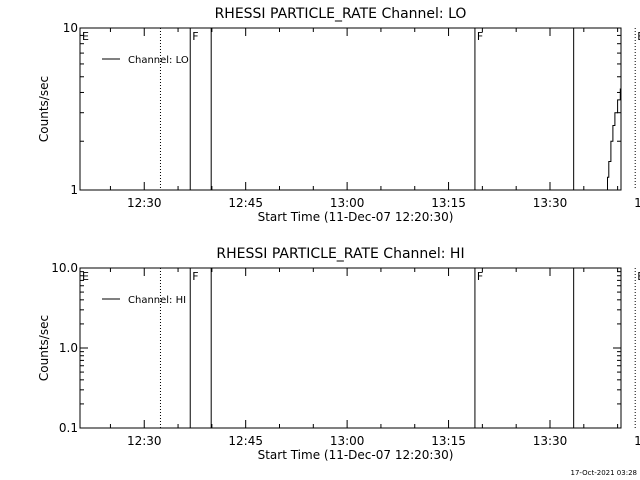  What do you see at coordinates (70, 28) in the screenshot?
I see `y-tick-label: 10` at bounding box center [70, 28].